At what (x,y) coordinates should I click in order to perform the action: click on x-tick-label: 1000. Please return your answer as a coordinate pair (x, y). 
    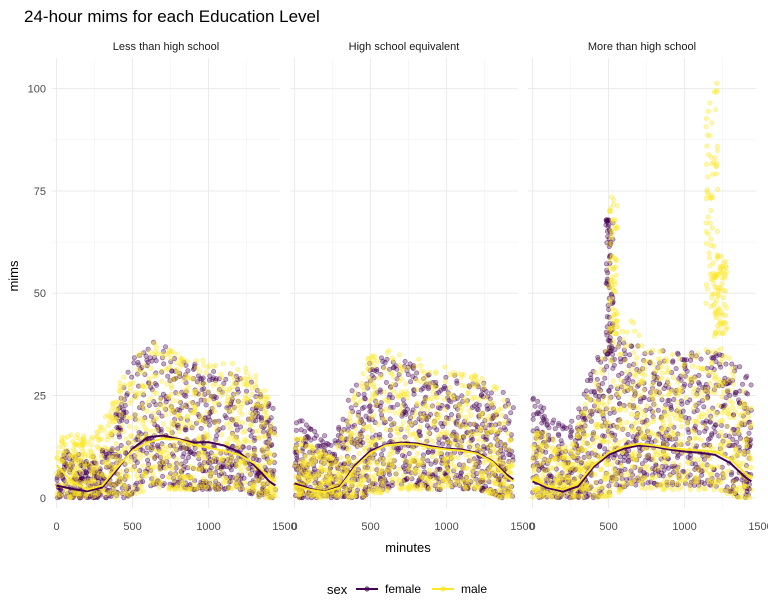
    Looking at the image, I should click on (684, 527).